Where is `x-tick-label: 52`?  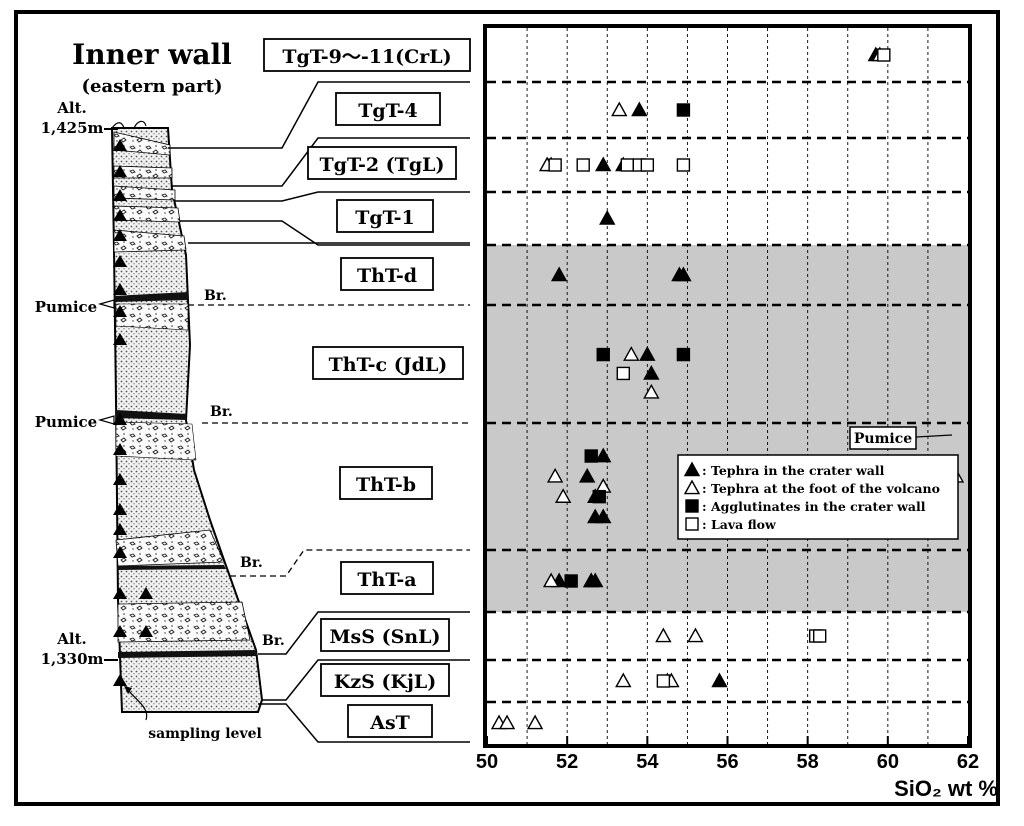
x-tick-label: 52 is located at coordinates (567, 762).